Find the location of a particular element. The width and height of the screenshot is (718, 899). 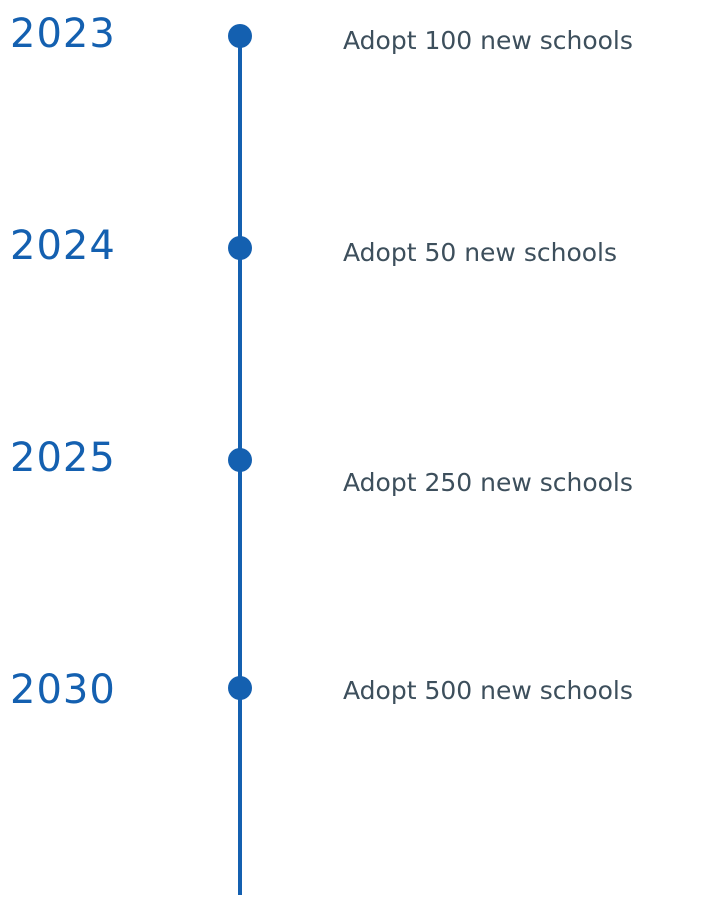

goal-label: Adopt 250 new schools is located at coordinates (488, 482).